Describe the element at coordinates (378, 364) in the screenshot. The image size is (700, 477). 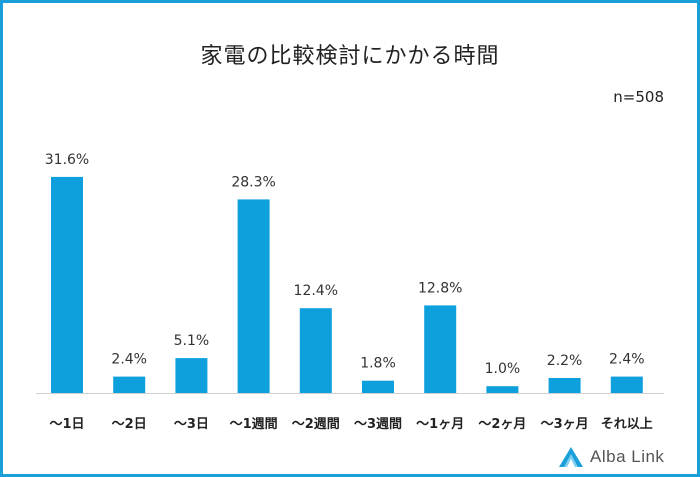
I see `data-label: 1.8%` at that location.